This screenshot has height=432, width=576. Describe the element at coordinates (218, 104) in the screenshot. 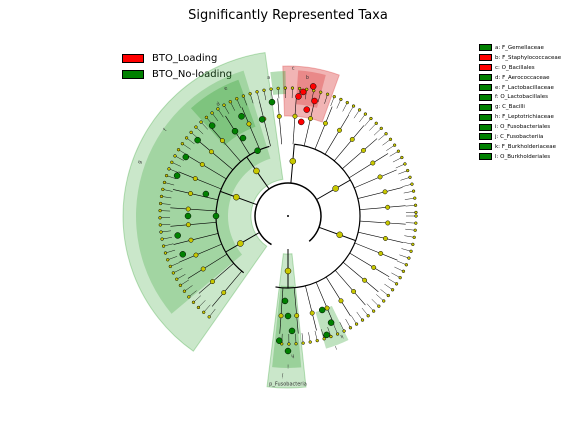

I see `clade-label: d` at that location.